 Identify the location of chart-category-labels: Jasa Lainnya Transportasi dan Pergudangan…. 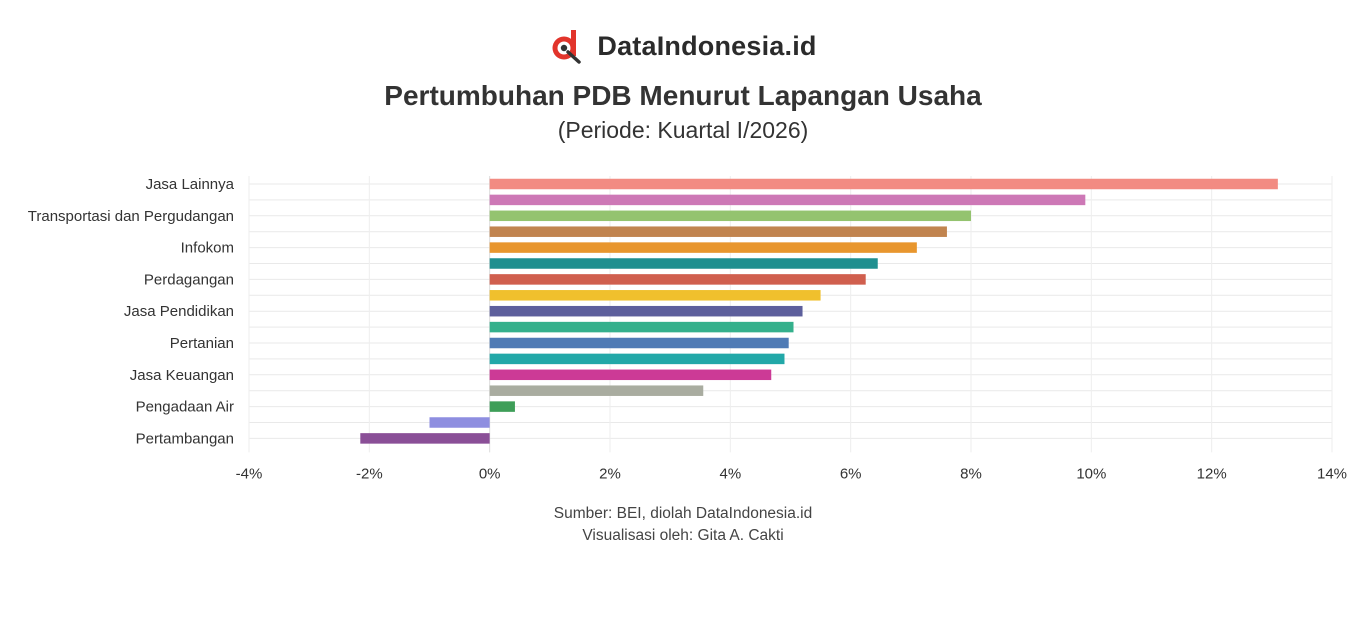
(131, 311).